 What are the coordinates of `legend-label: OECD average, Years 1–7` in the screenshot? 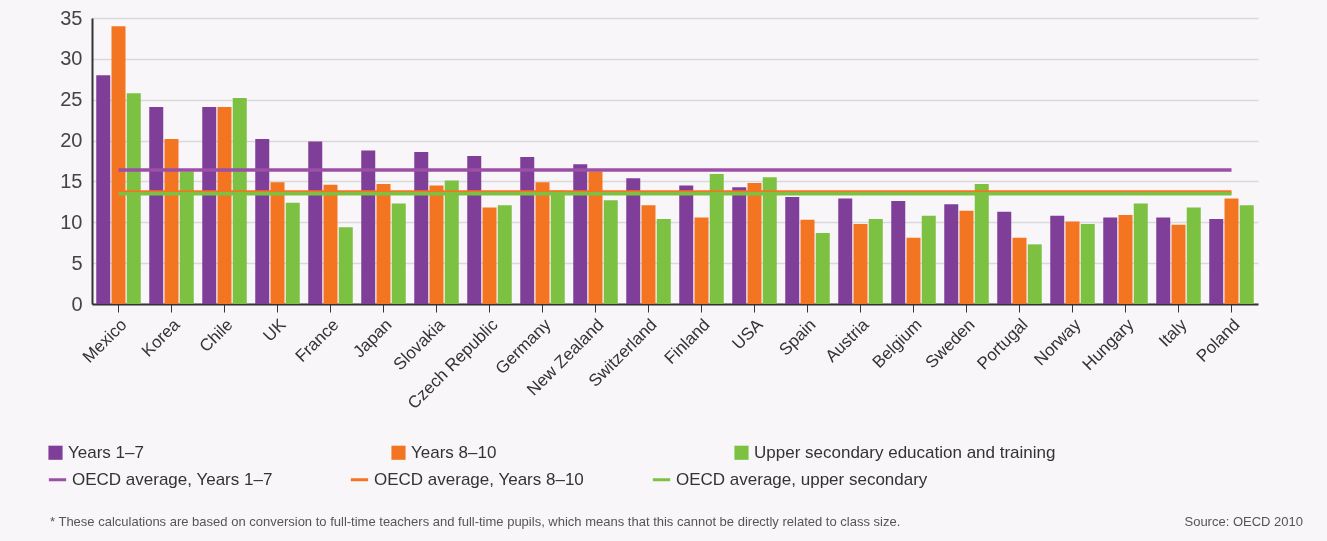 It's located at (172, 479).